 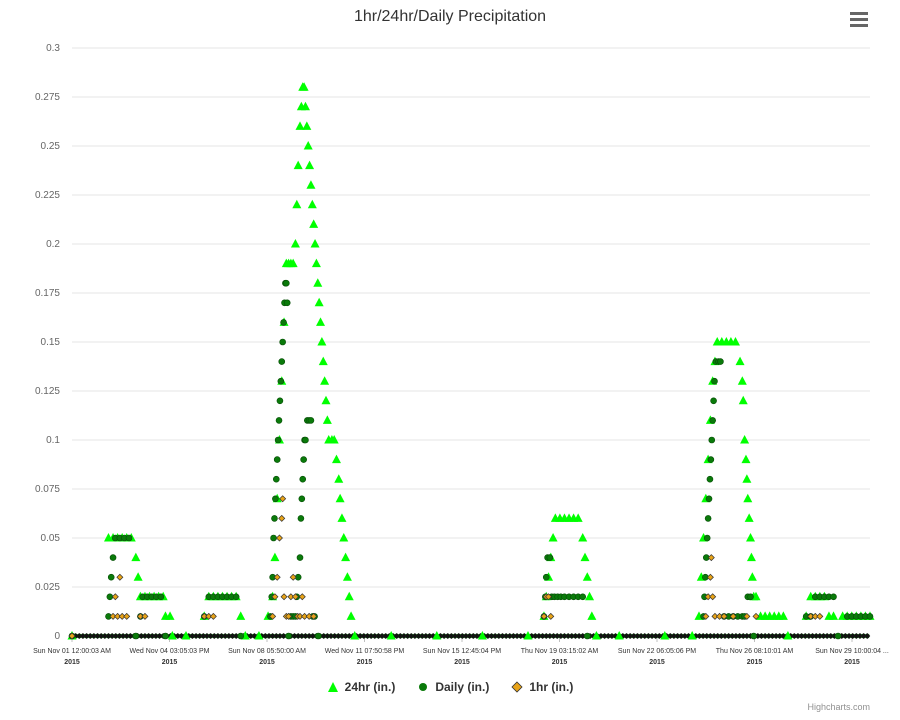 What do you see at coordinates (51, 342) in the screenshot?
I see `y-tick-label: 0.15` at bounding box center [51, 342].